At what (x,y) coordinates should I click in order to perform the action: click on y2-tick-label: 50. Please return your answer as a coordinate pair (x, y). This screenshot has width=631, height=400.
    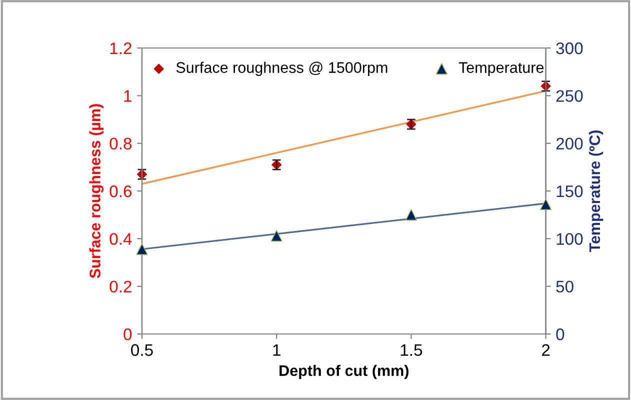
    Looking at the image, I should click on (565, 286).